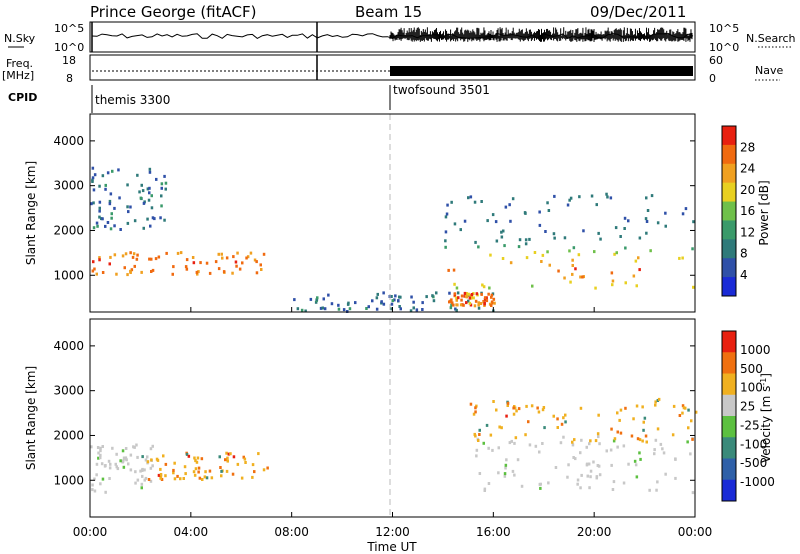  I want to click on cpid-label: CPID, so click(22, 97).